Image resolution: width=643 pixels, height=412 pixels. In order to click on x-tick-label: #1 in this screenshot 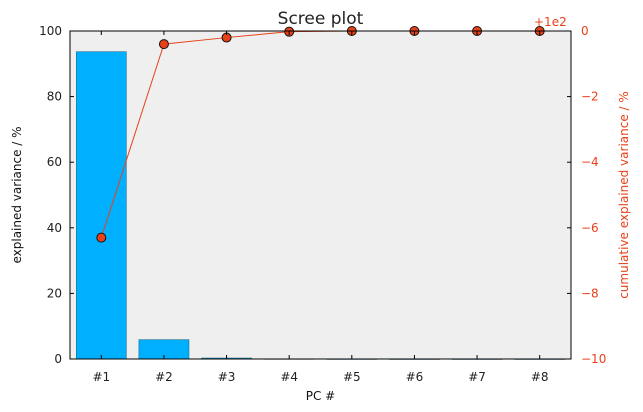, I will do `click(101, 377)`.